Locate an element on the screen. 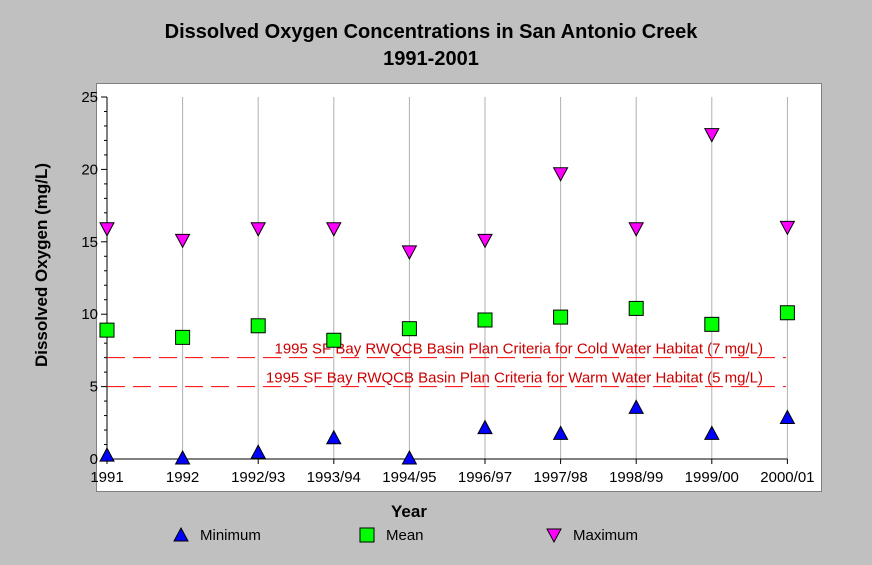 This screenshot has height=565, width=872. legend-label-maximum: Maximum is located at coordinates (606, 535).